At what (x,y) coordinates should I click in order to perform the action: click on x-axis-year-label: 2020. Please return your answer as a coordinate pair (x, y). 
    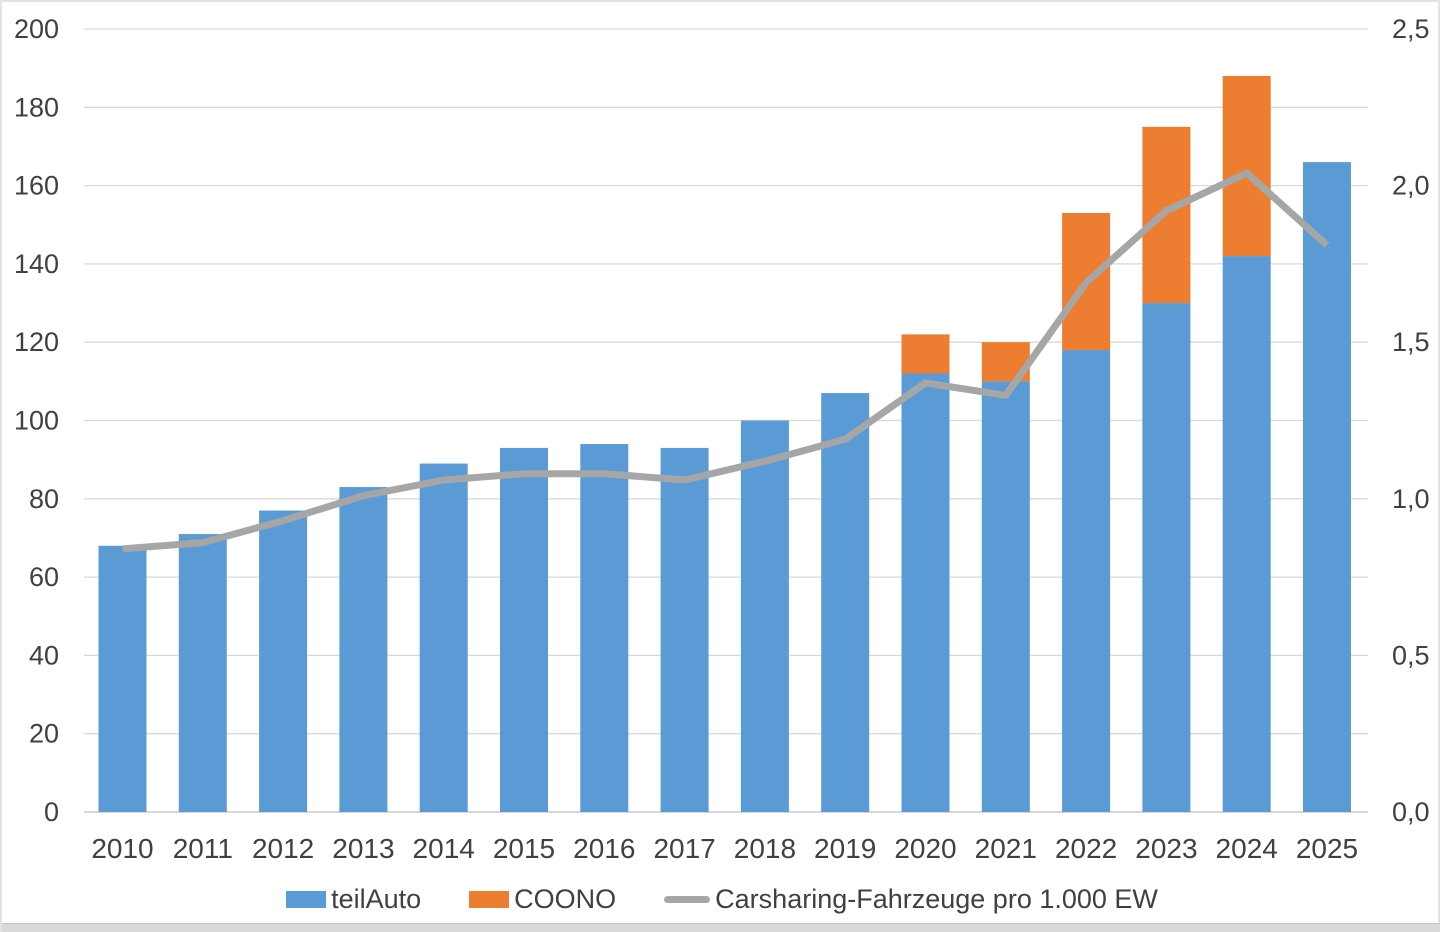
    Looking at the image, I should click on (925, 848).